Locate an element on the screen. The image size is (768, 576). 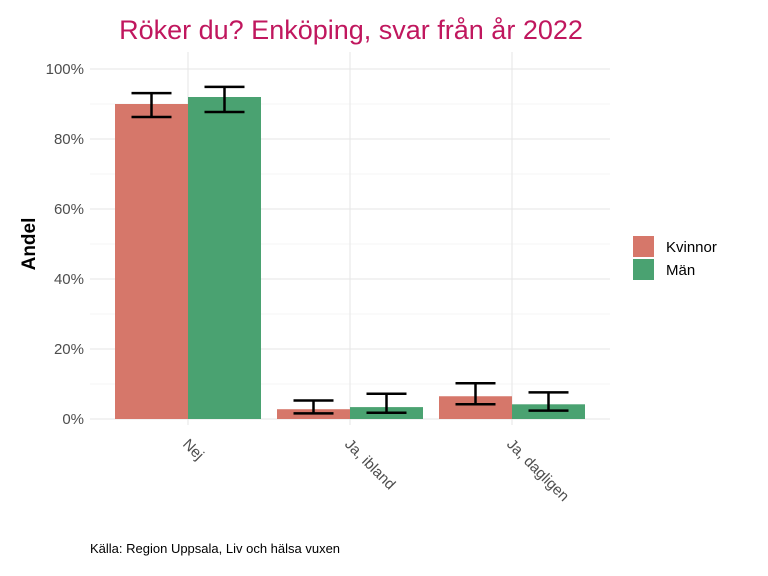
bar-män is located at coordinates (224, 258).